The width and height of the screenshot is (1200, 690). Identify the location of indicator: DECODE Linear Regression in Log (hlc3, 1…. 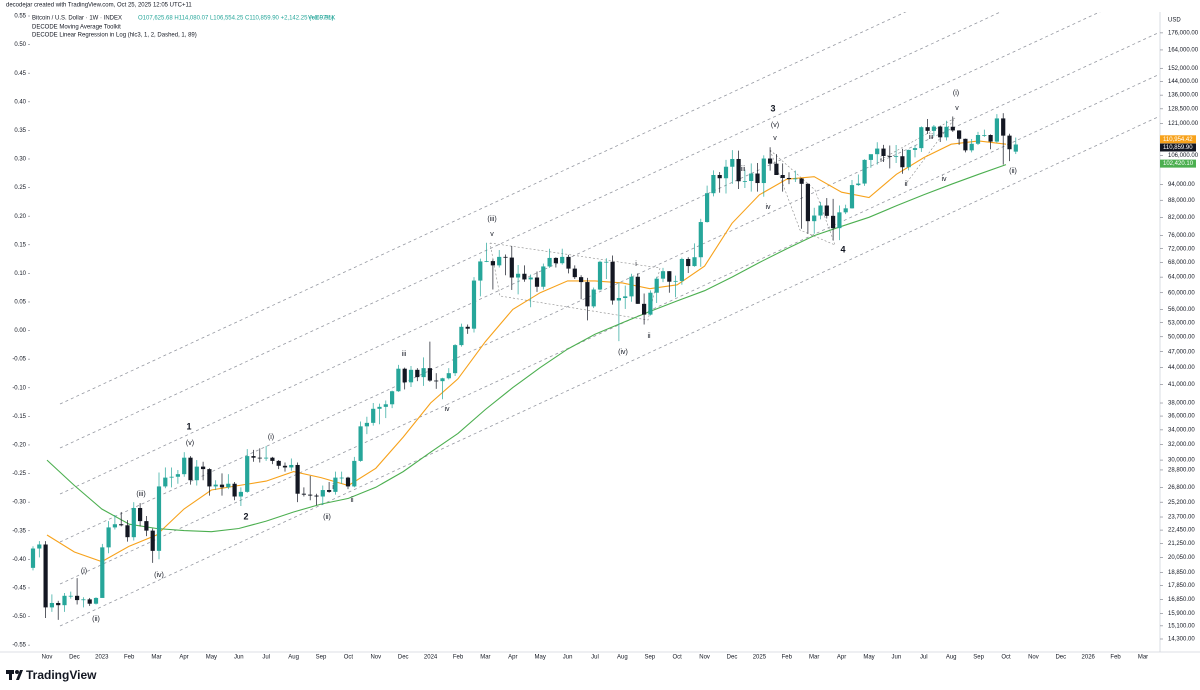
(114, 36).